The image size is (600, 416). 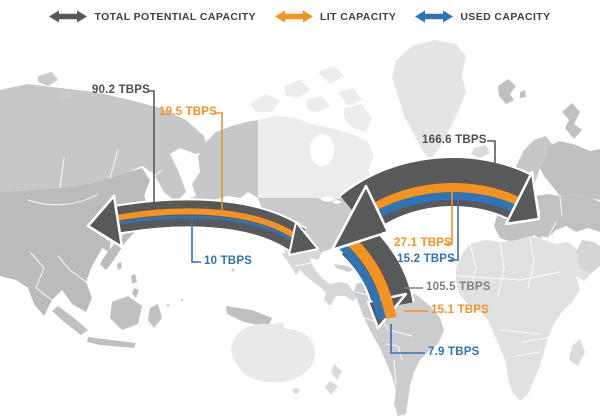 I want to click on atlantic-used-label: 15.2 TBPS, so click(x=426, y=259).